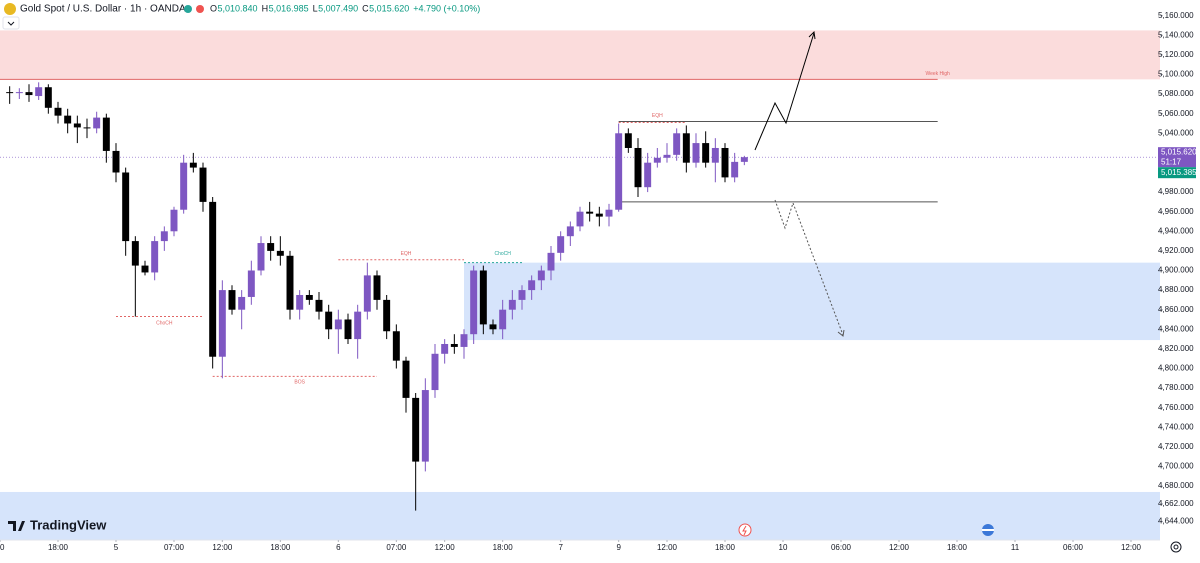 The width and height of the screenshot is (1200, 563). What do you see at coordinates (299, 383) in the screenshot?
I see `annotation-label: BOS` at bounding box center [299, 383].